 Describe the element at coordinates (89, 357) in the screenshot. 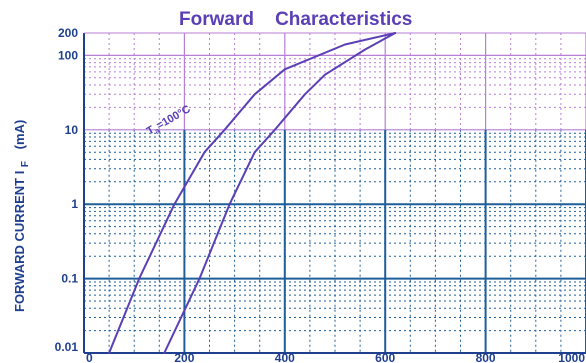

I see `x-tick-label: 0` at that location.